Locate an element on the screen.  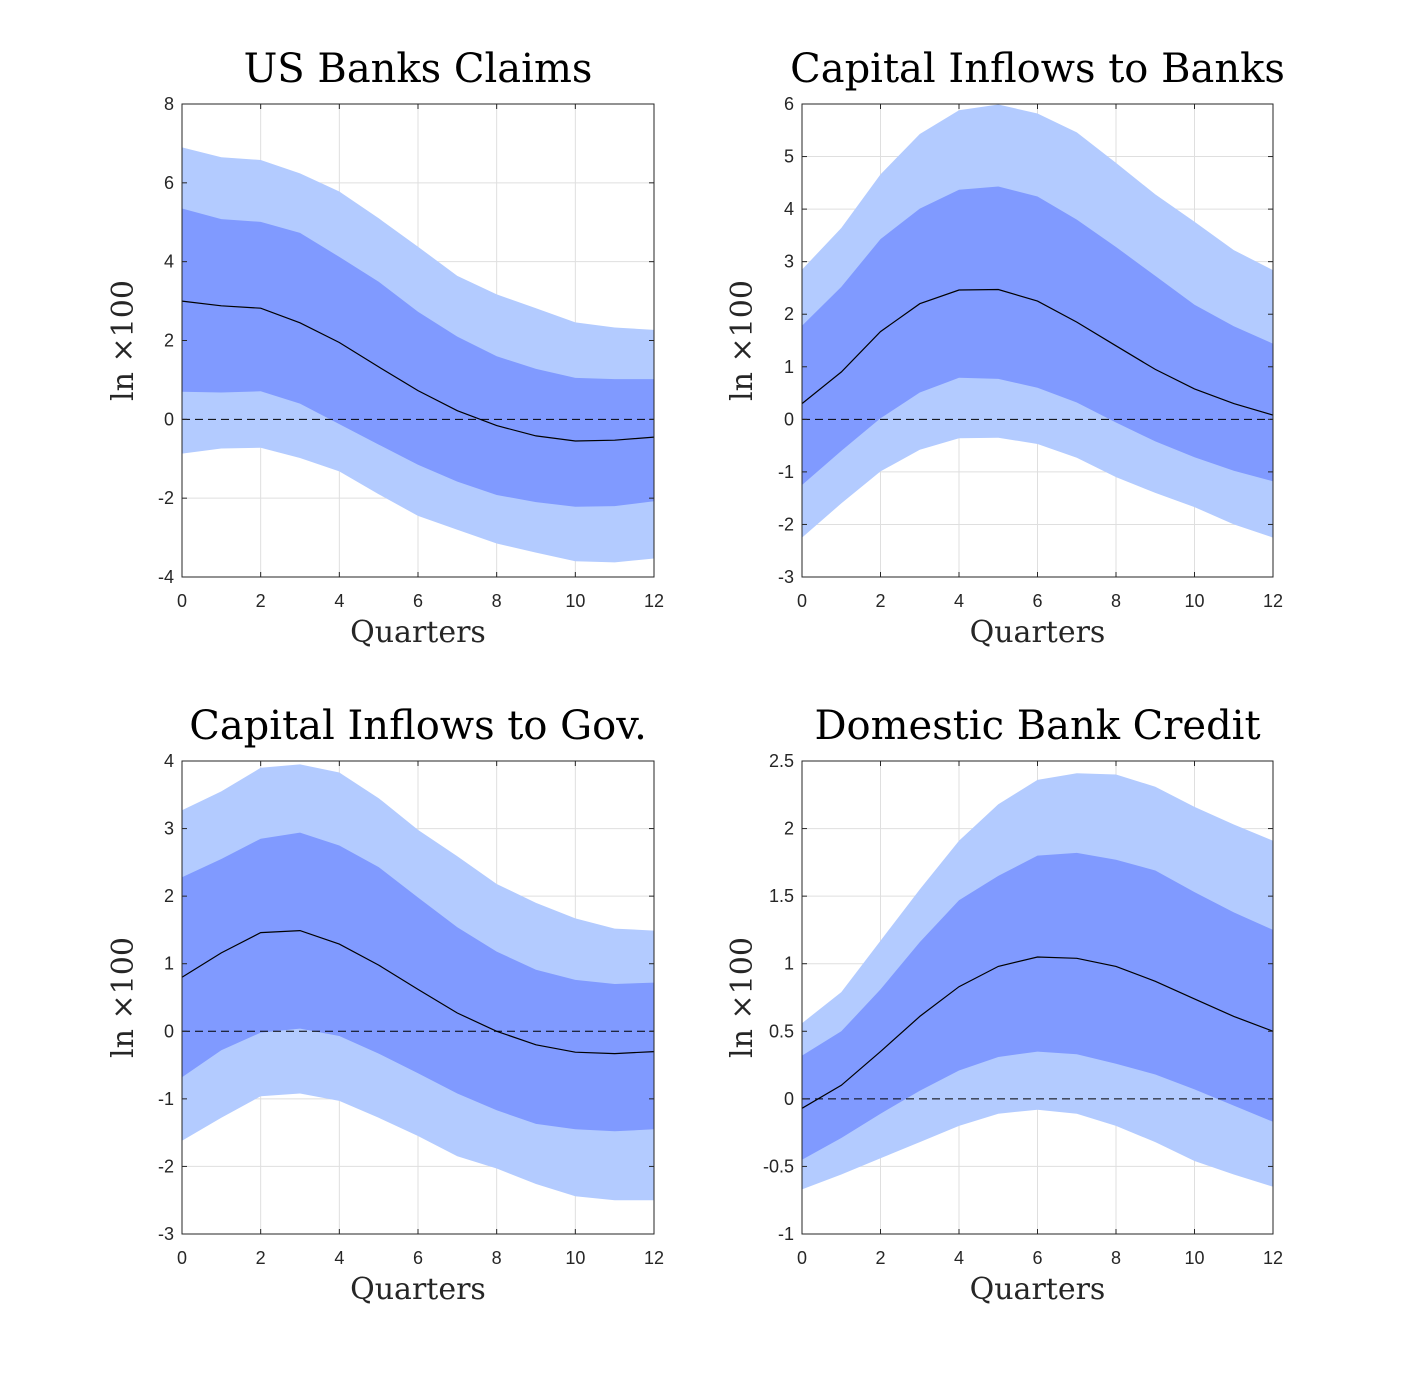
y-tick-label: 2.5 is located at coordinates (781, 761).